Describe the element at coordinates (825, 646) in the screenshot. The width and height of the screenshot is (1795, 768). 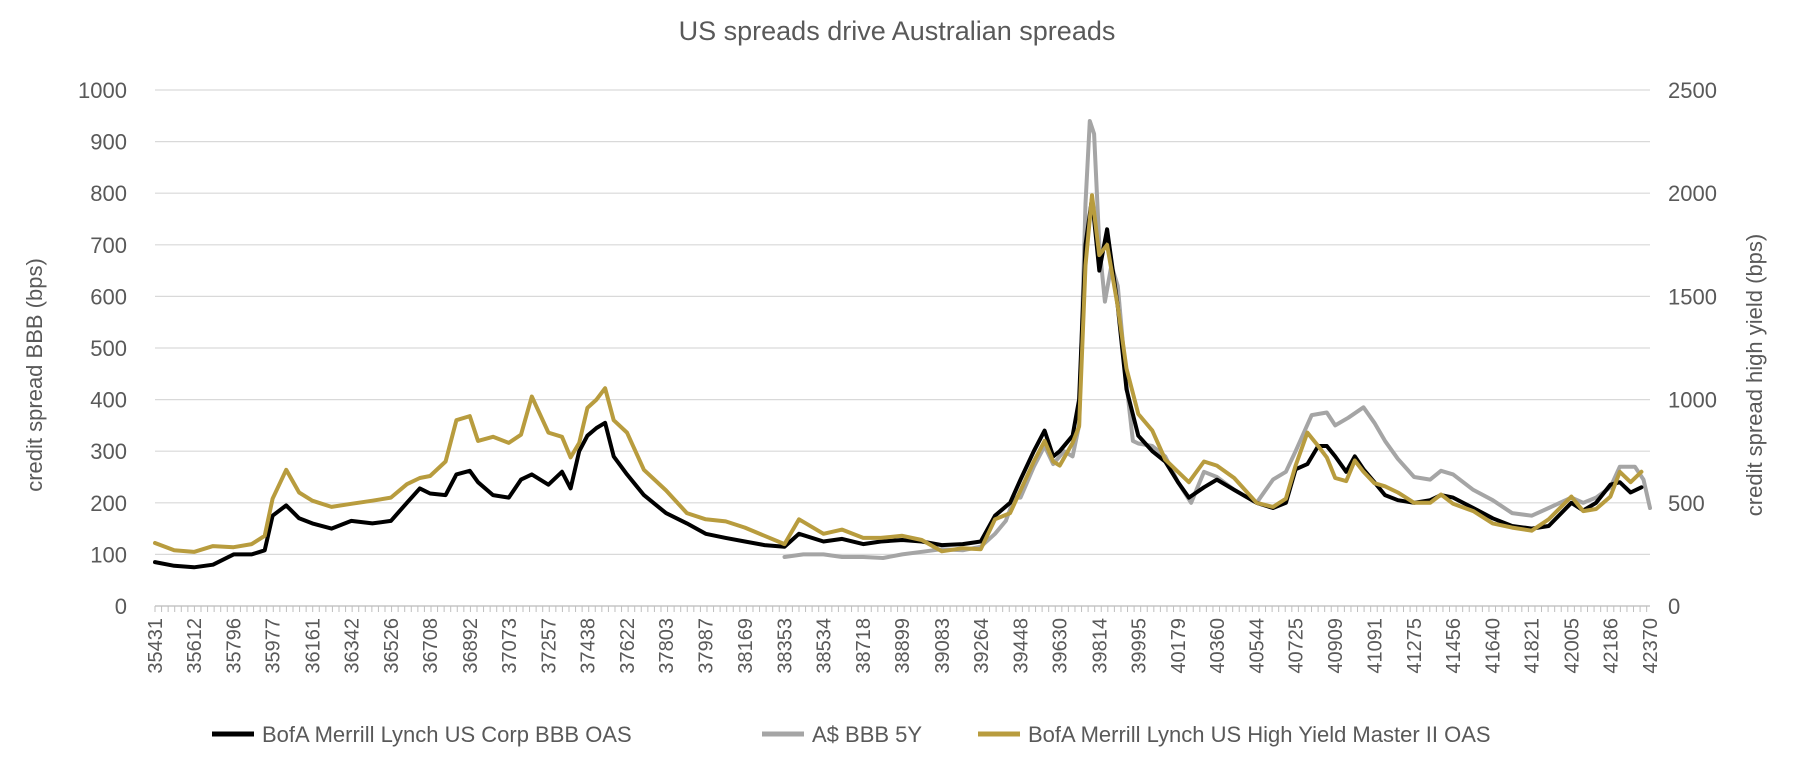
I see `x-tick-label: 38534` at that location.